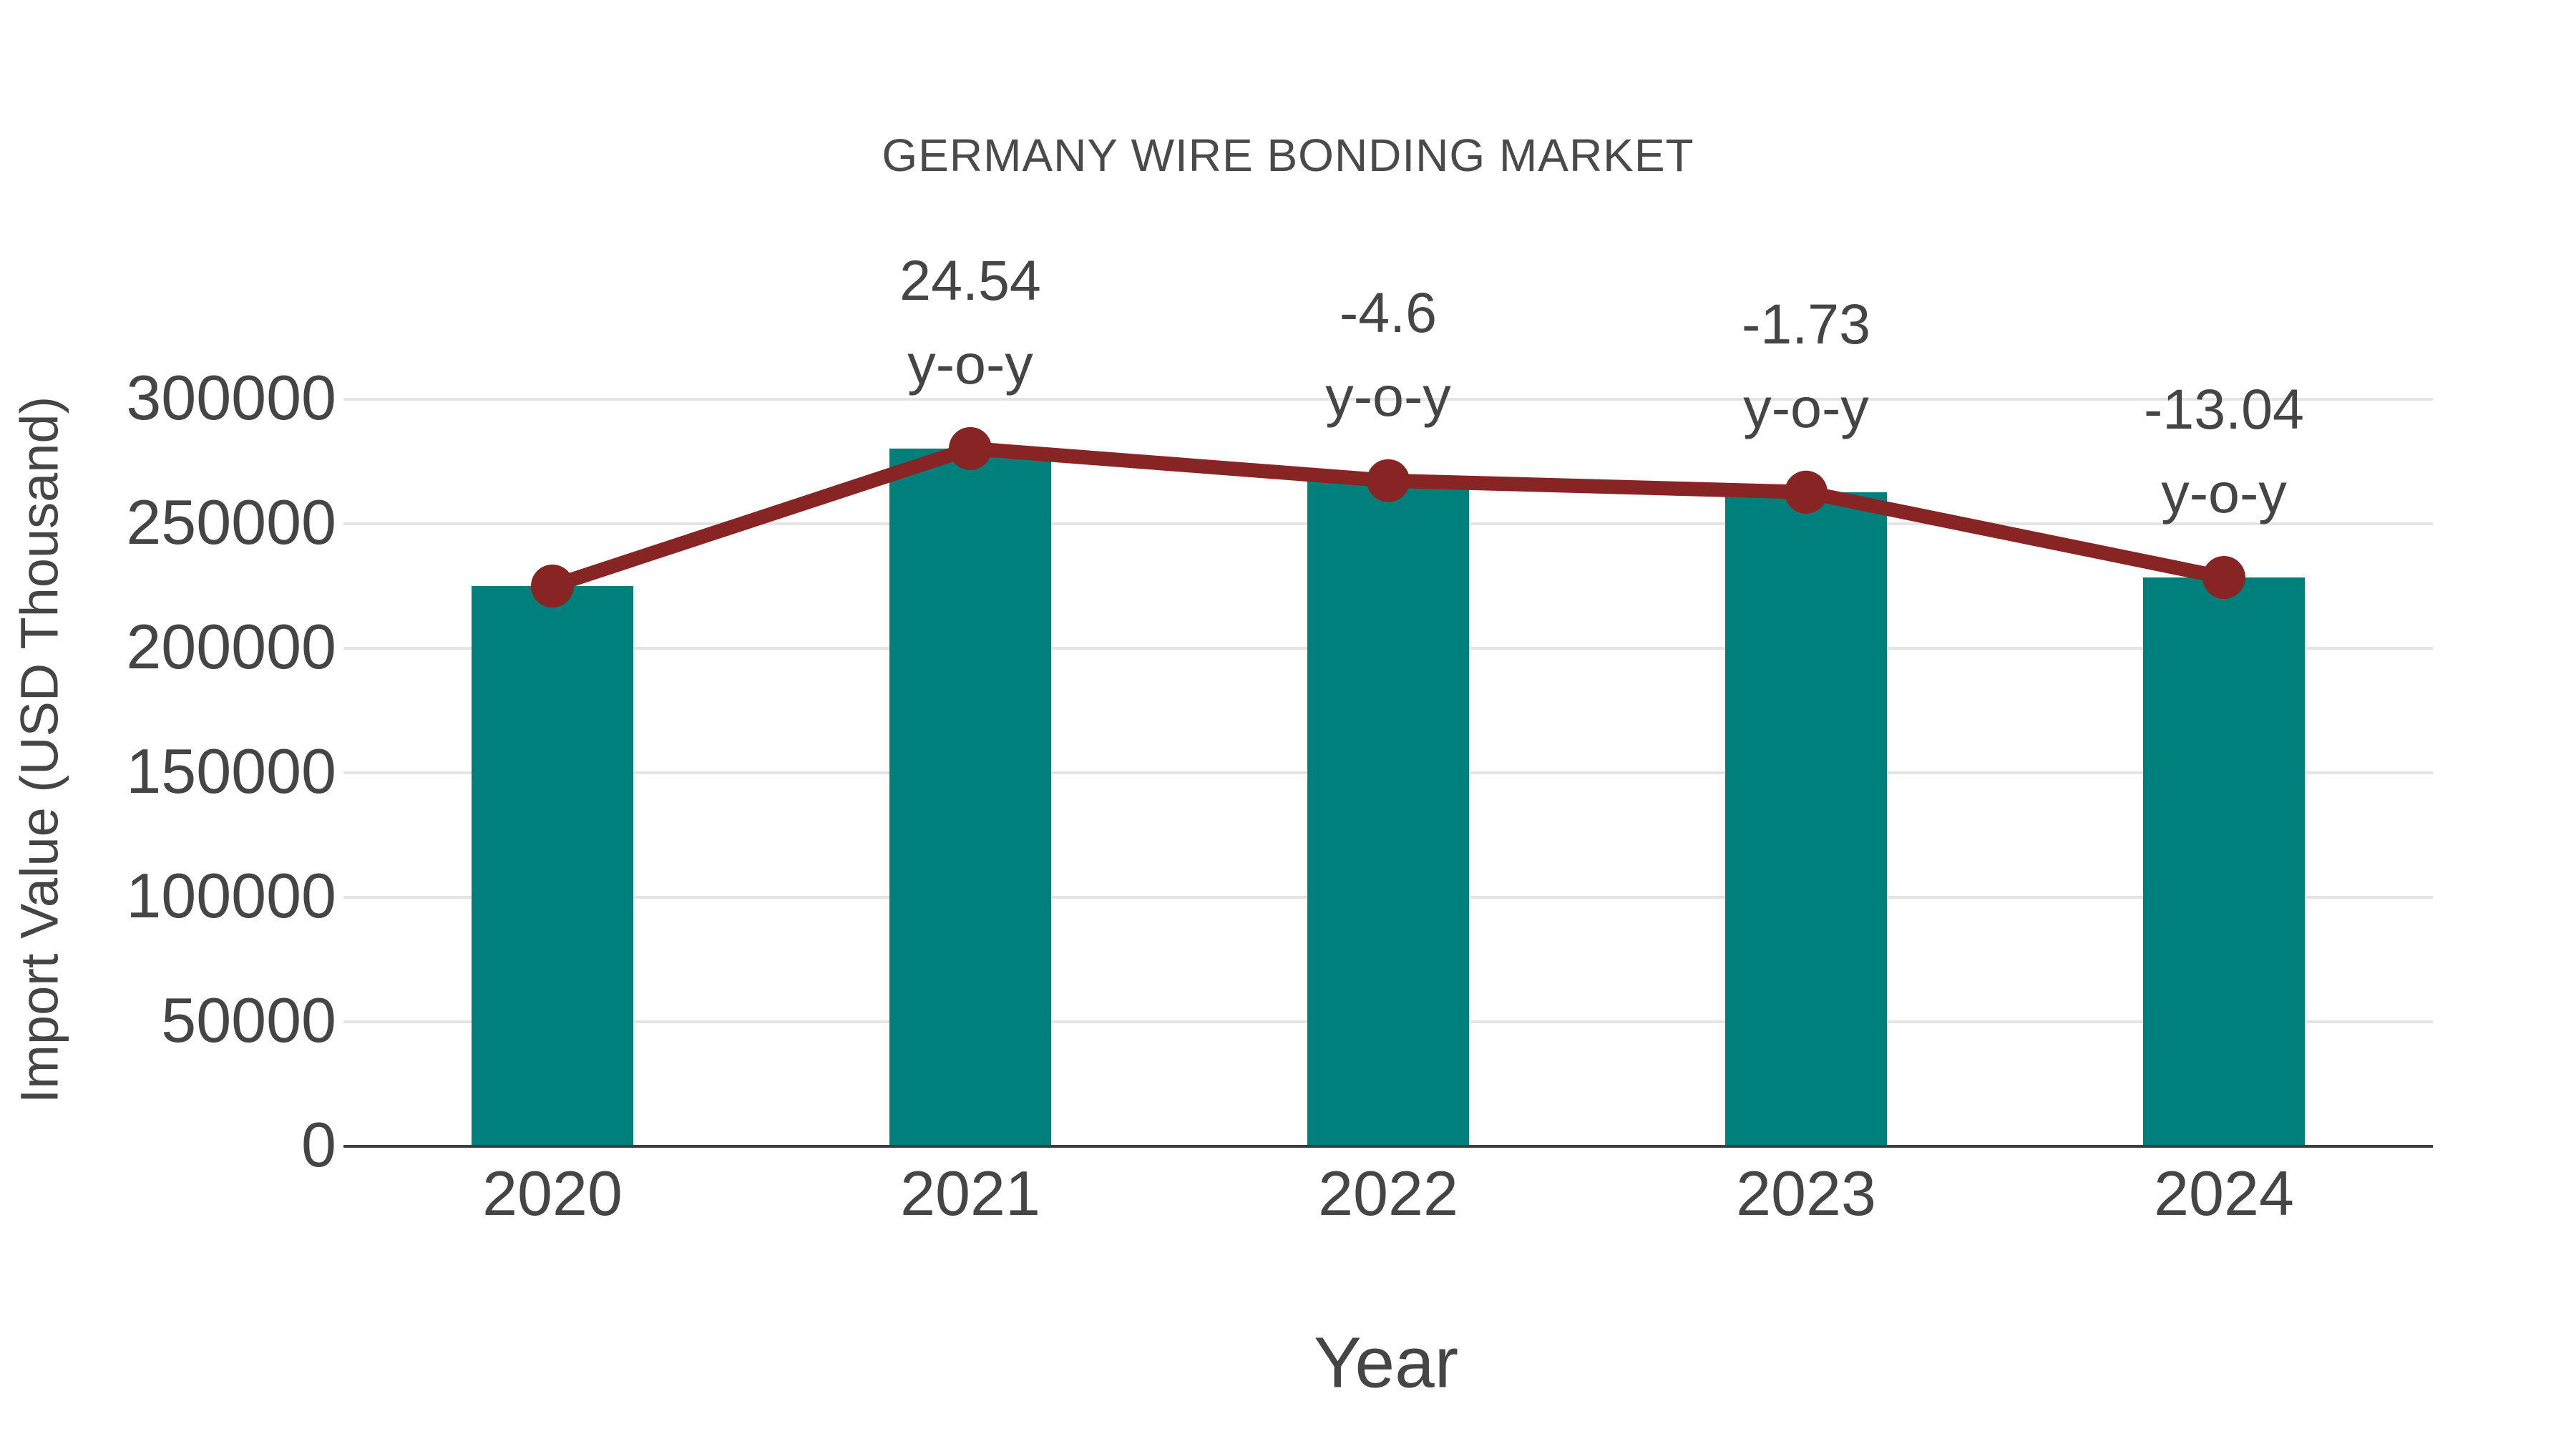 The height and width of the screenshot is (1449, 2576). I want to click on bar-2021, so click(970, 797).